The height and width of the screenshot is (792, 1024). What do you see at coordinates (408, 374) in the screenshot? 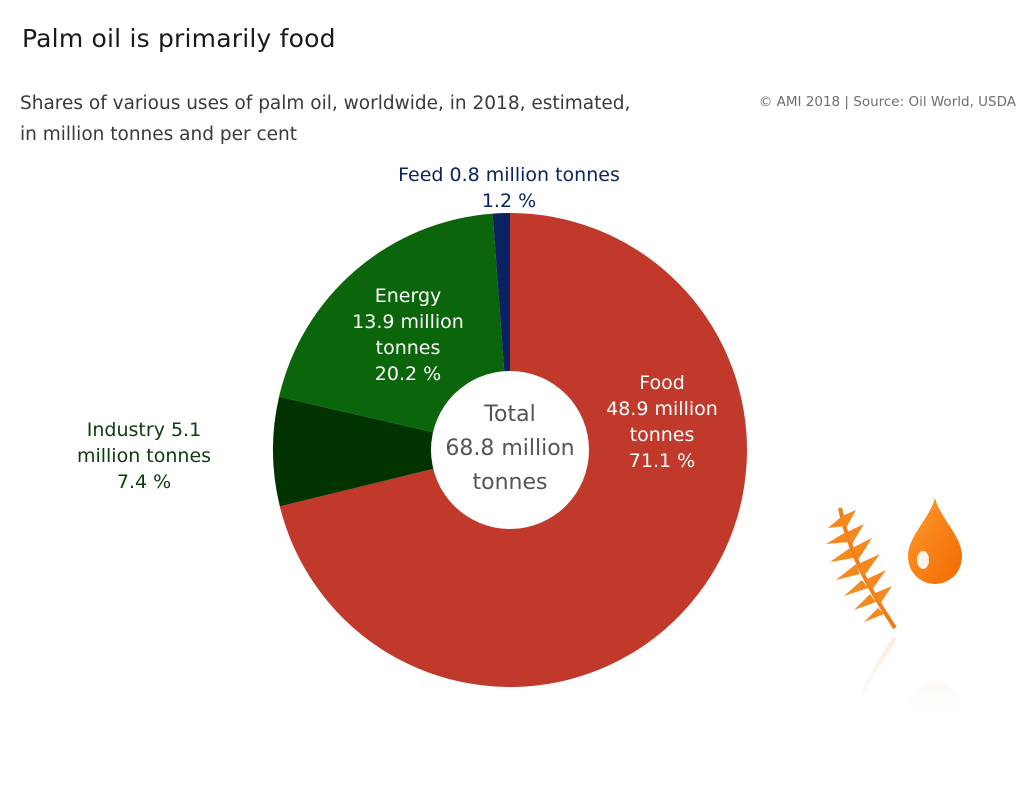
I see `slice-label-line: 20.2 %` at bounding box center [408, 374].